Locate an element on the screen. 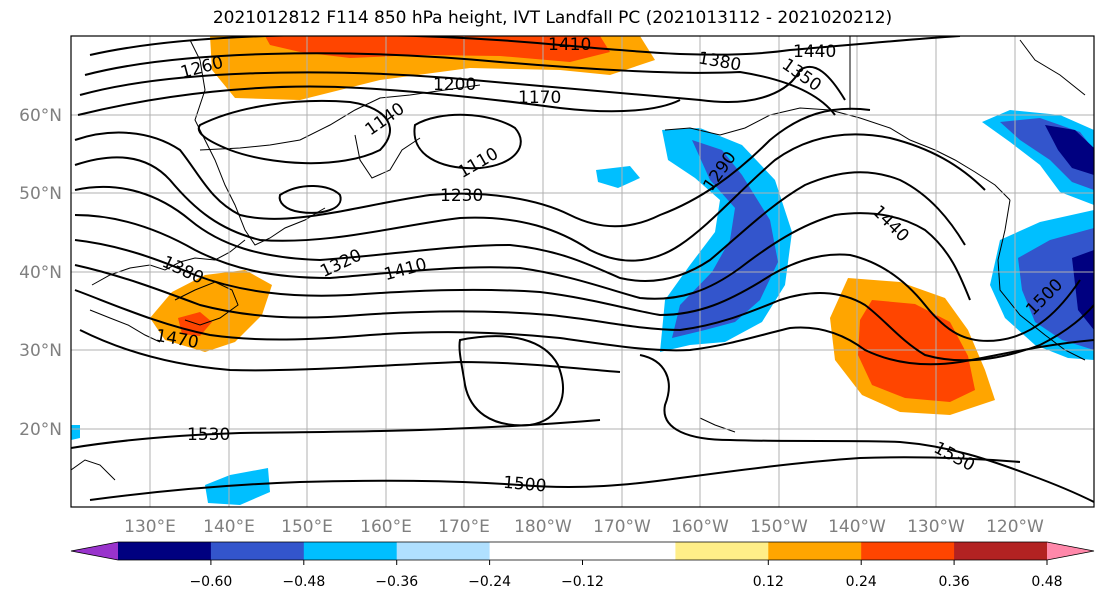 Image resolution: width=1105 pixels, height=601 pixels. colorbar-tick-label: −0.24 is located at coordinates (489, 582).